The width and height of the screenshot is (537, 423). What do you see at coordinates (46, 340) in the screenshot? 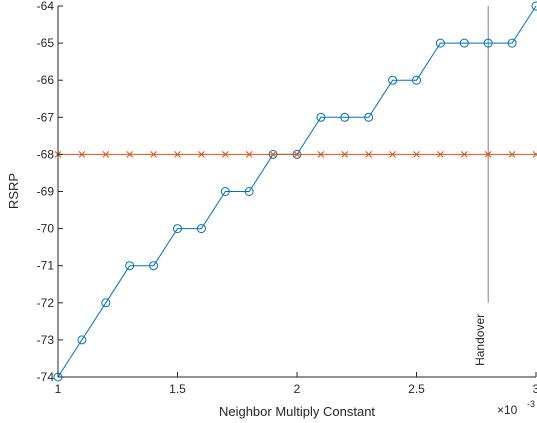
I see `y-tick-label: -73` at bounding box center [46, 340].